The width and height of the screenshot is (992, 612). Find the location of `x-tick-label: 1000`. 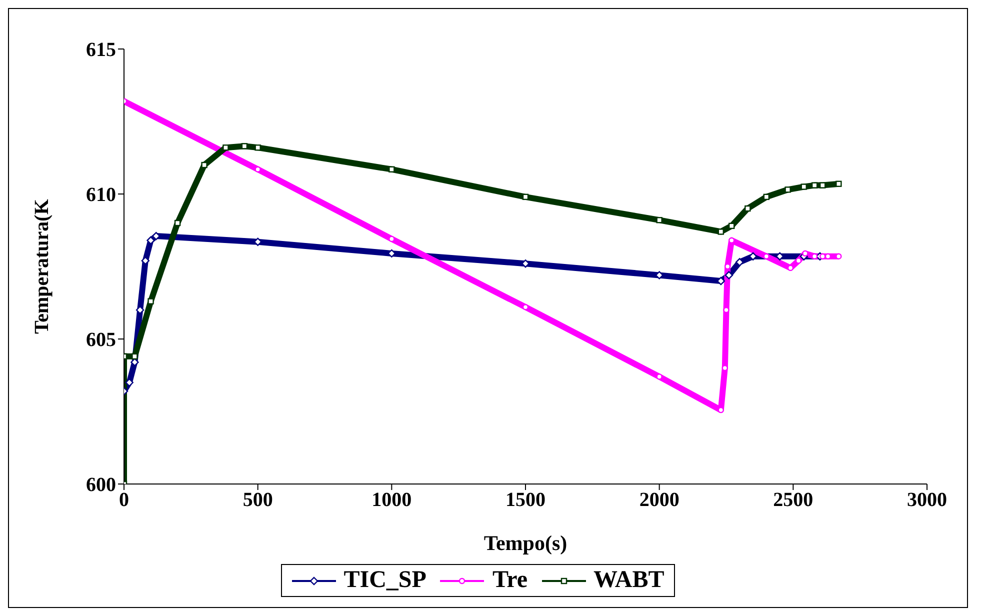

x-tick-label: 1000 is located at coordinates (392, 500).